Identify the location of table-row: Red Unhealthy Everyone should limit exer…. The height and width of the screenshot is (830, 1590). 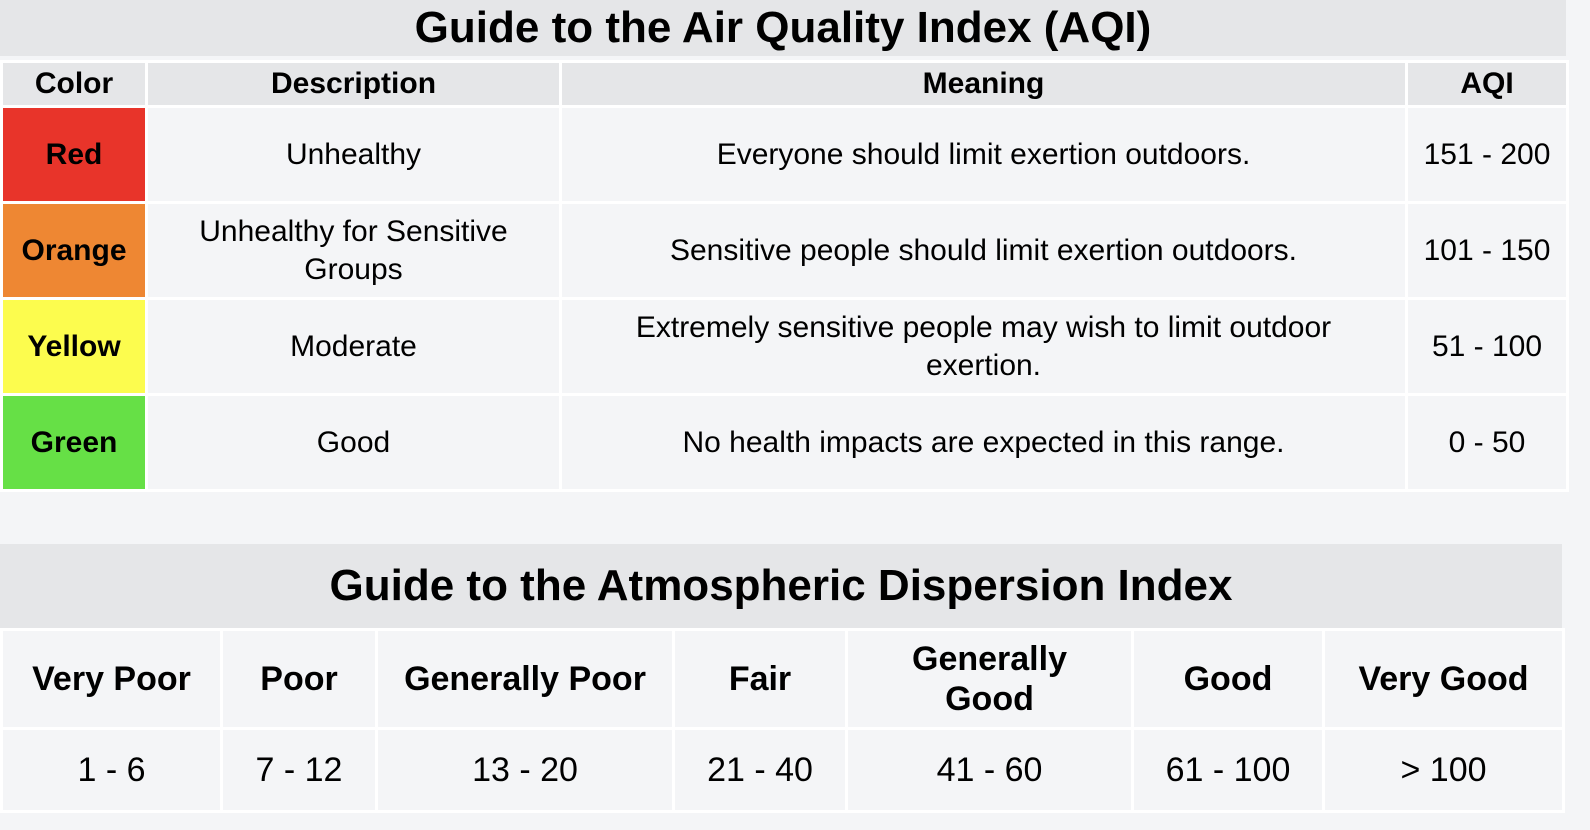
(784, 154).